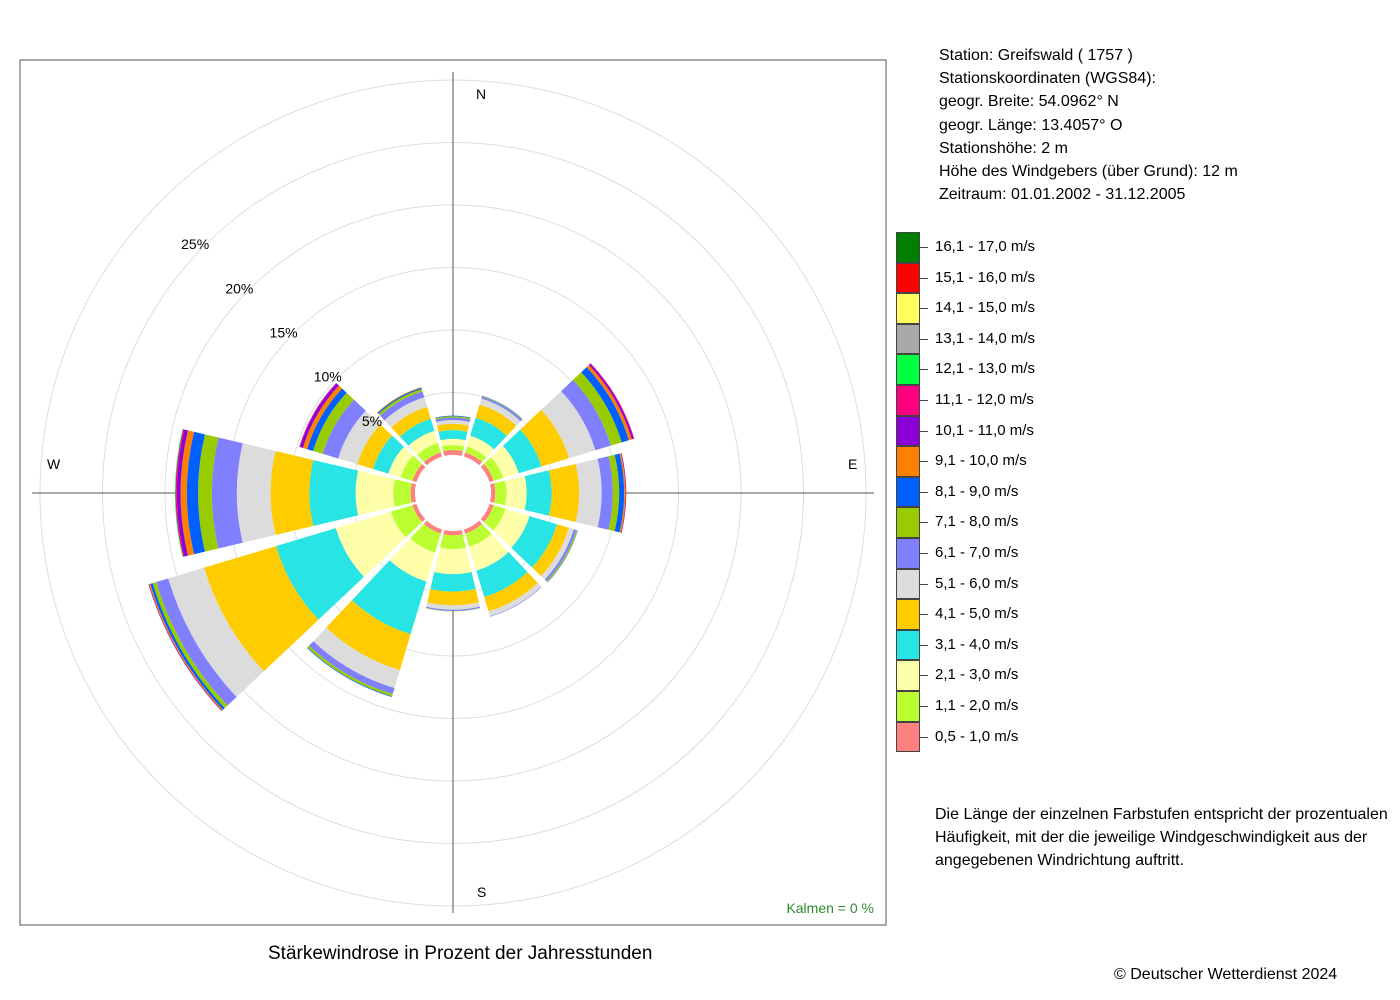  I want to click on legend-label: 2,1 - 3,0 m/s, so click(977, 675).